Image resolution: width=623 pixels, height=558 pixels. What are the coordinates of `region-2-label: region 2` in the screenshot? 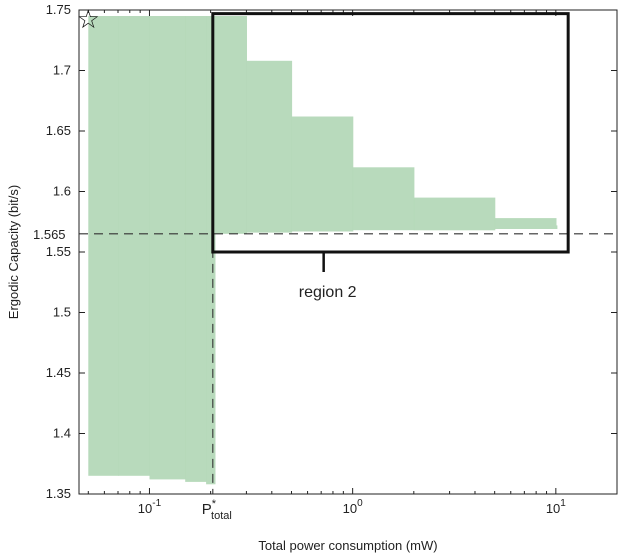 It's located at (328, 292).